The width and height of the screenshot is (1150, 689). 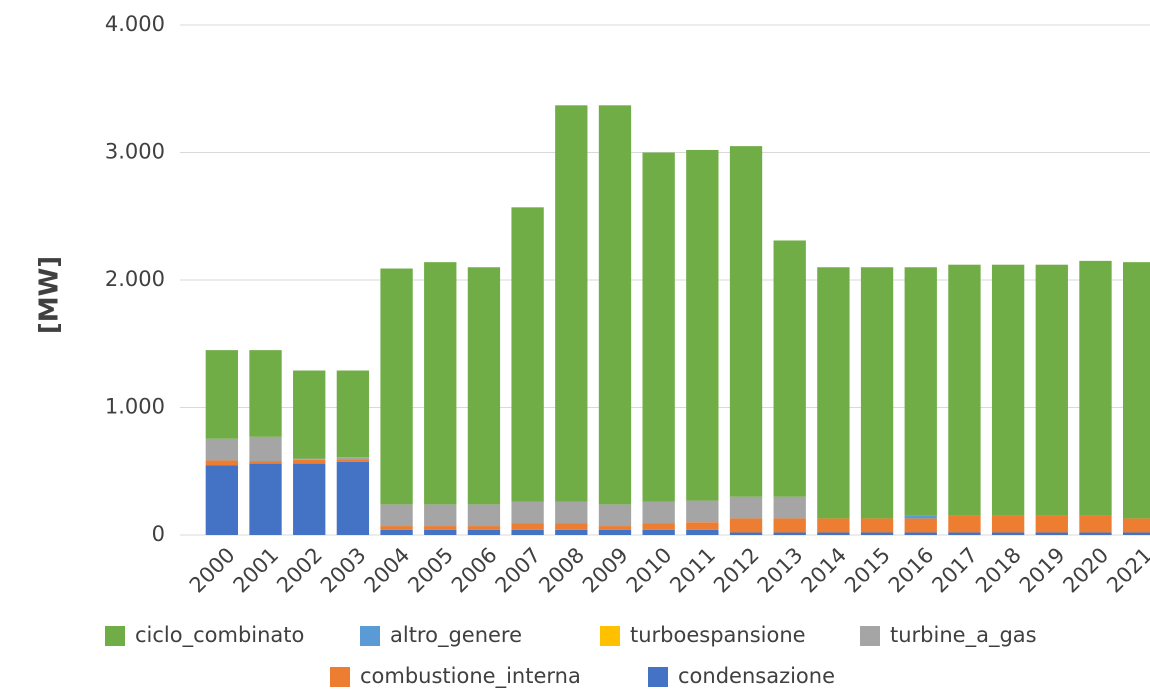 What do you see at coordinates (135, 152) in the screenshot?
I see `y-tick-label: 3.000` at bounding box center [135, 152].